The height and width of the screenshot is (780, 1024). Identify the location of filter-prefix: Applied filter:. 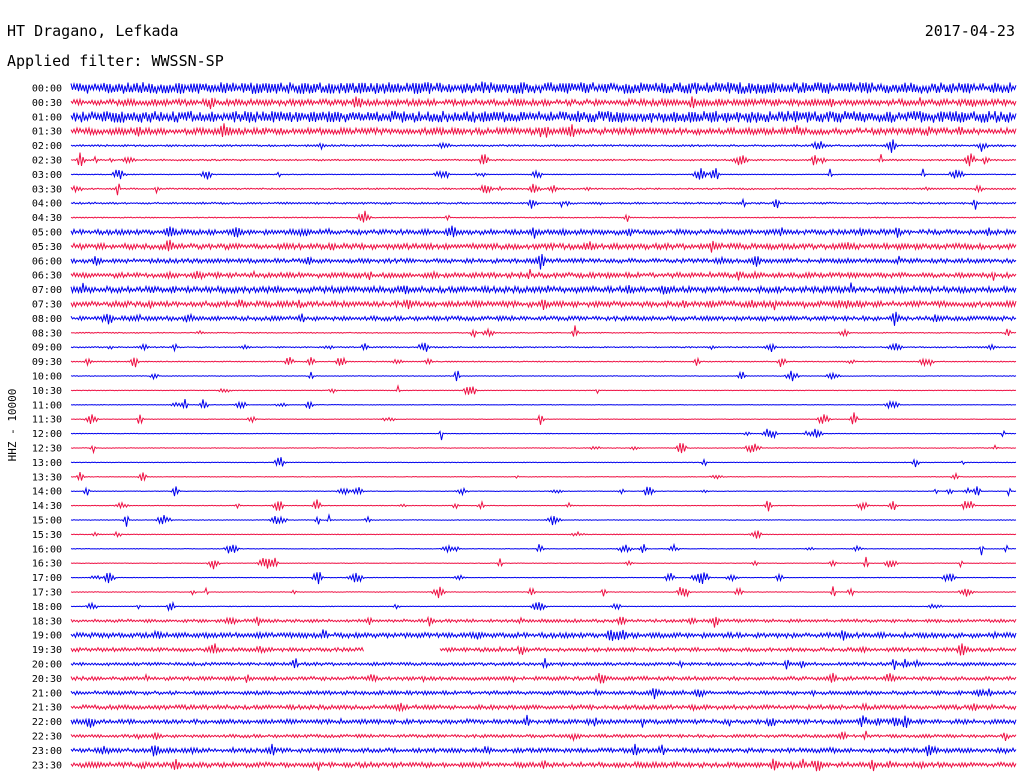
(75, 61).